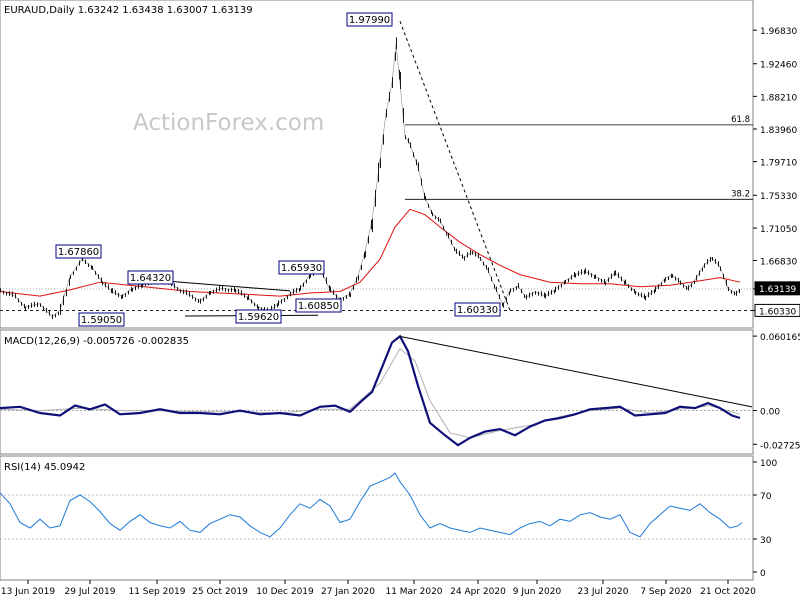 The height and width of the screenshot is (604, 800). What do you see at coordinates (478, 592) in the screenshot?
I see `x-tick-label: 24 Apr 2020` at bounding box center [478, 592].